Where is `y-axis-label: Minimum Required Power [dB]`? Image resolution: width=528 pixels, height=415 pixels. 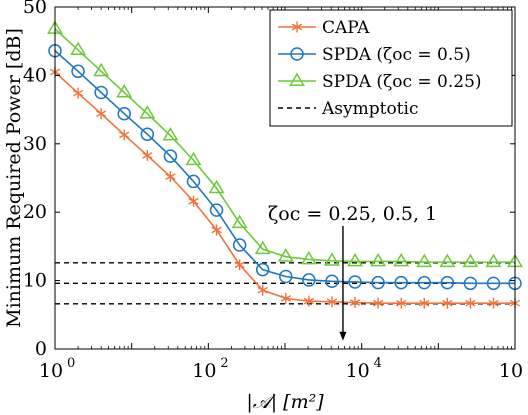 y-axis-label: Minimum Required Power [dB] is located at coordinates (14, 178).